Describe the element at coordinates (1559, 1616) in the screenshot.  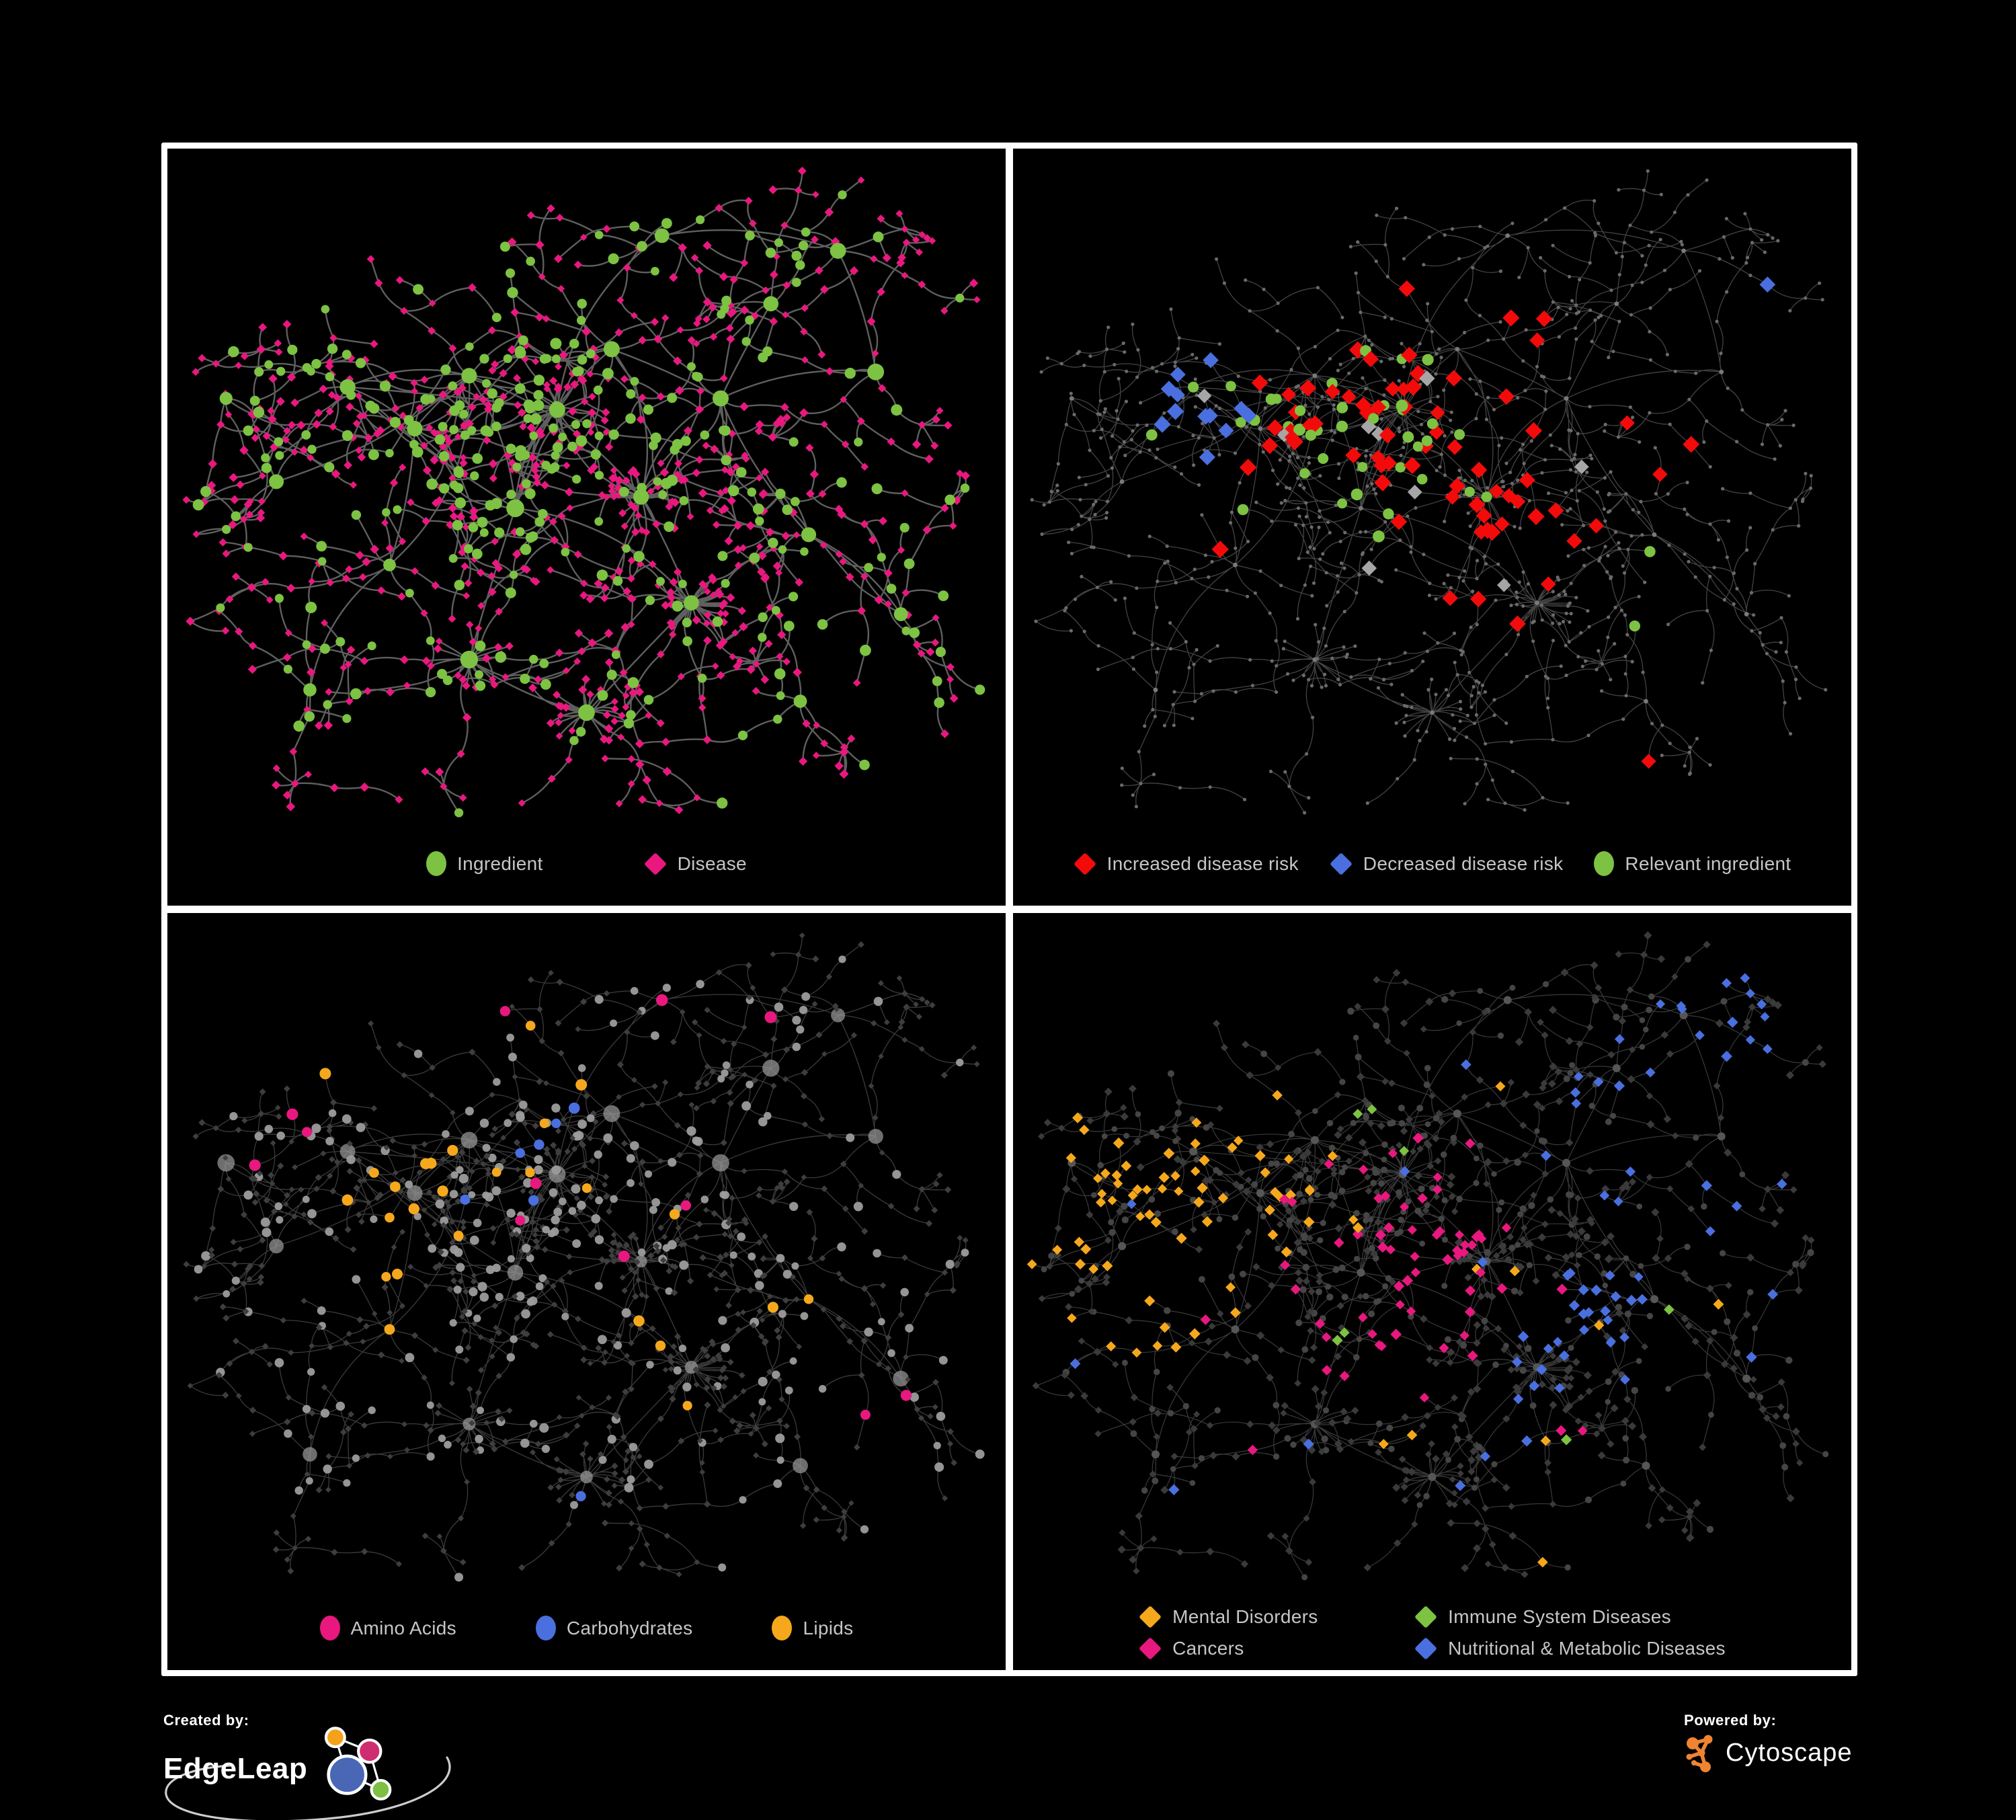
I see `legend-label: Immune System Diseases` at that location.